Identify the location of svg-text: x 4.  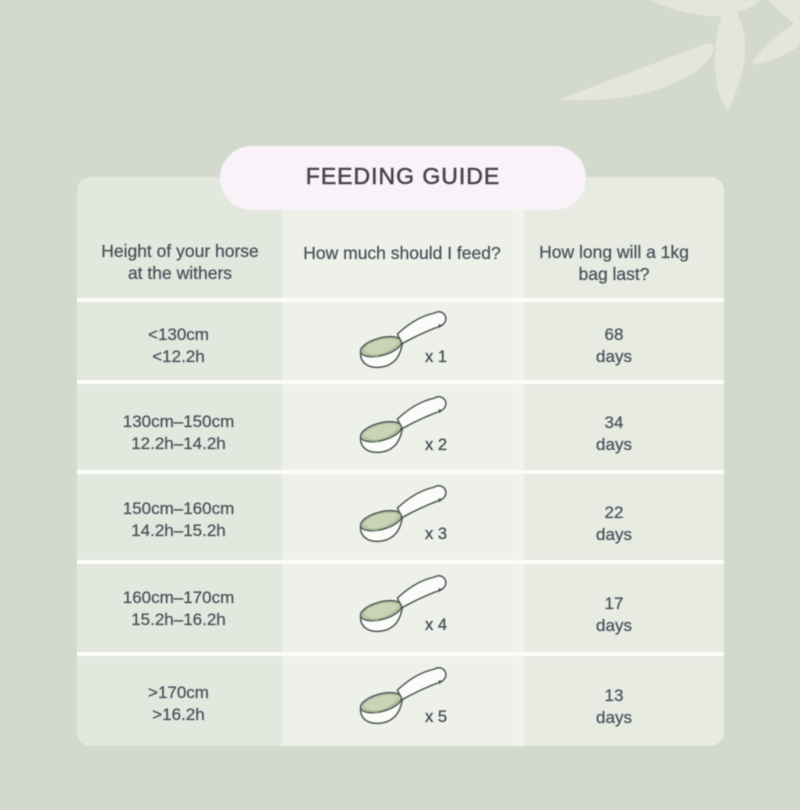
(436, 625).